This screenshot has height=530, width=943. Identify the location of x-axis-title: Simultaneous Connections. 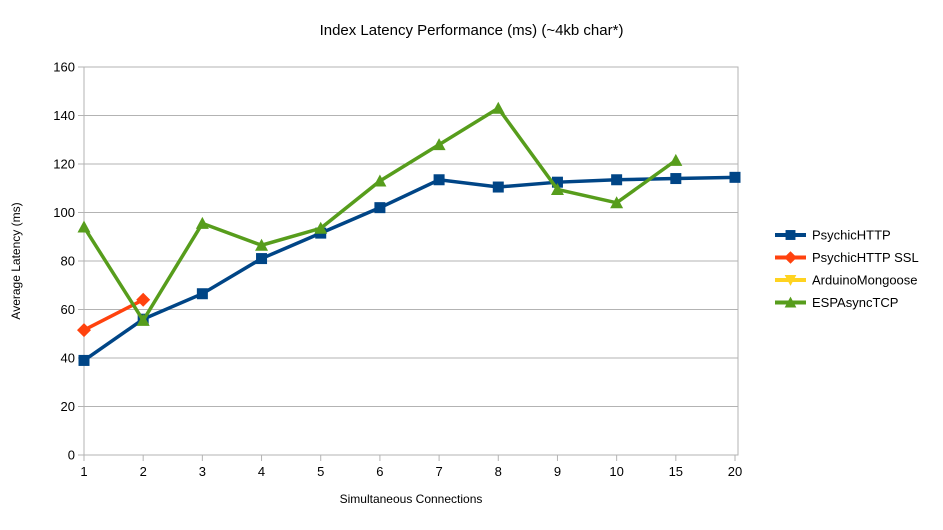
(411, 499).